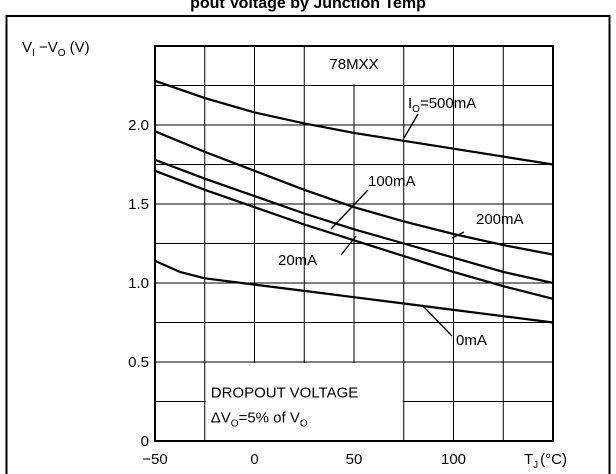 This screenshot has width=616, height=474. What do you see at coordinates (500, 219) in the screenshot?
I see `series-label: 200mA` at bounding box center [500, 219].